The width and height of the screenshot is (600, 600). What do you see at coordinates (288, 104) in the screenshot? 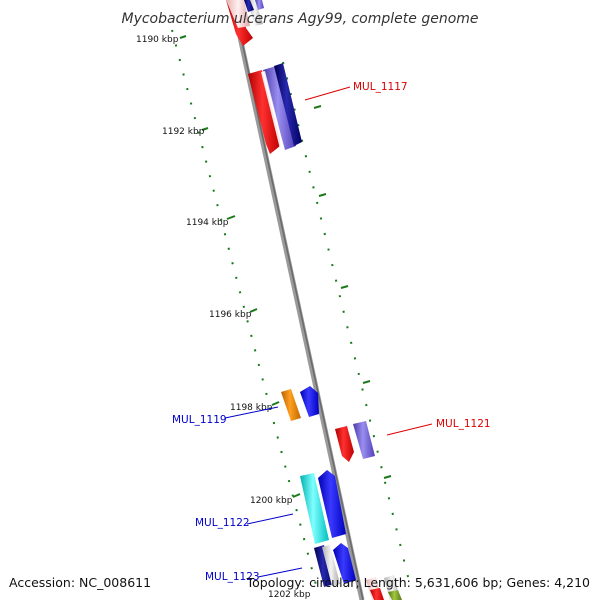
I see `gene-mul-1118b` at bounding box center [288, 104].